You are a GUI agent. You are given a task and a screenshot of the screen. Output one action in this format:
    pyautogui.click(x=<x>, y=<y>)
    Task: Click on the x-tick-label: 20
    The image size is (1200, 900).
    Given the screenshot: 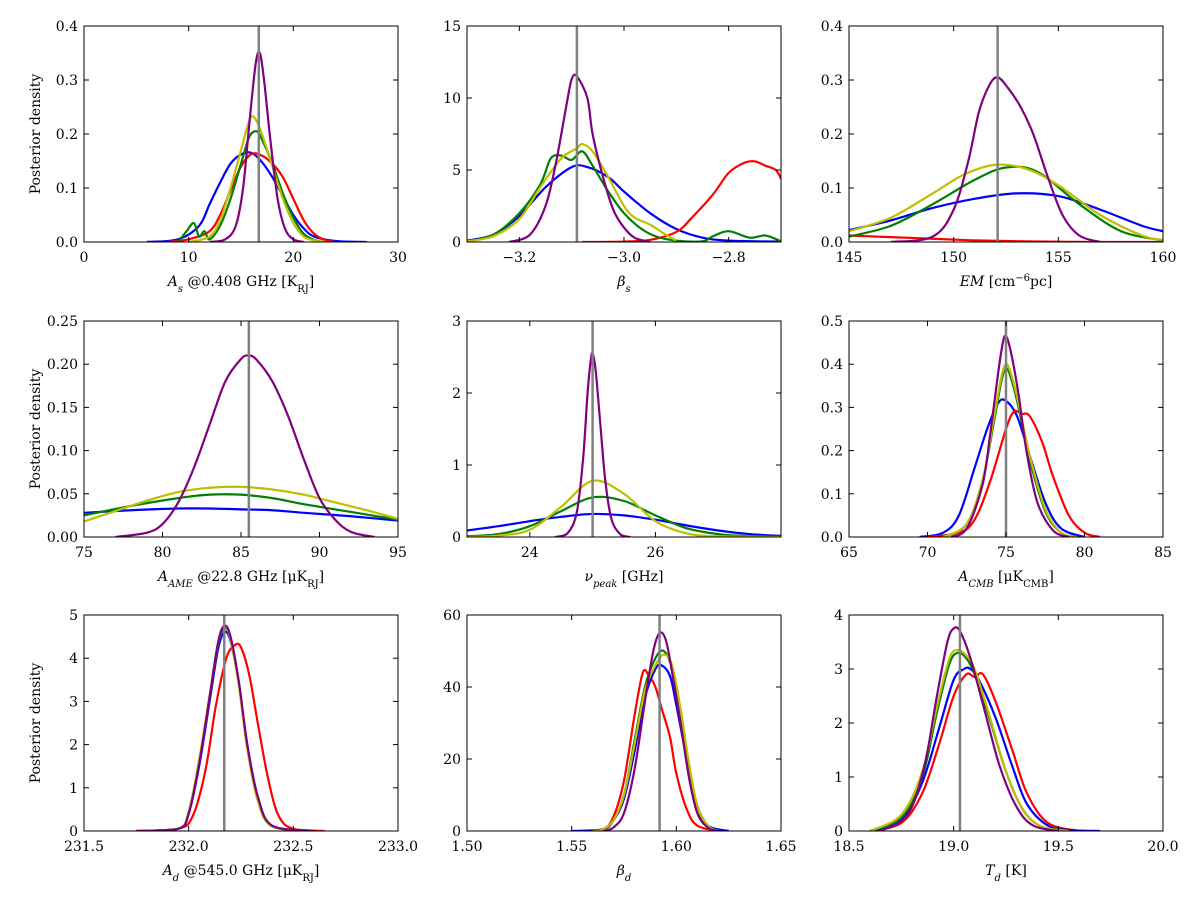 What is the action you would take?
    pyautogui.click(x=293, y=258)
    